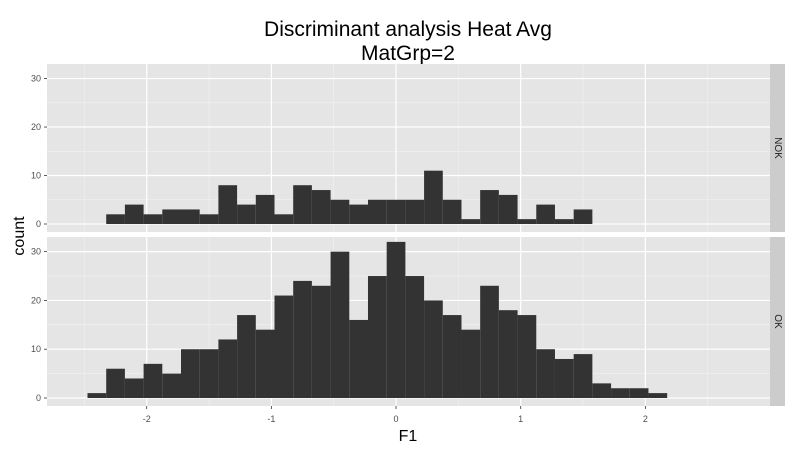 This screenshot has width=800, height=450. I want to click on x-tick-label: 0, so click(396, 419).